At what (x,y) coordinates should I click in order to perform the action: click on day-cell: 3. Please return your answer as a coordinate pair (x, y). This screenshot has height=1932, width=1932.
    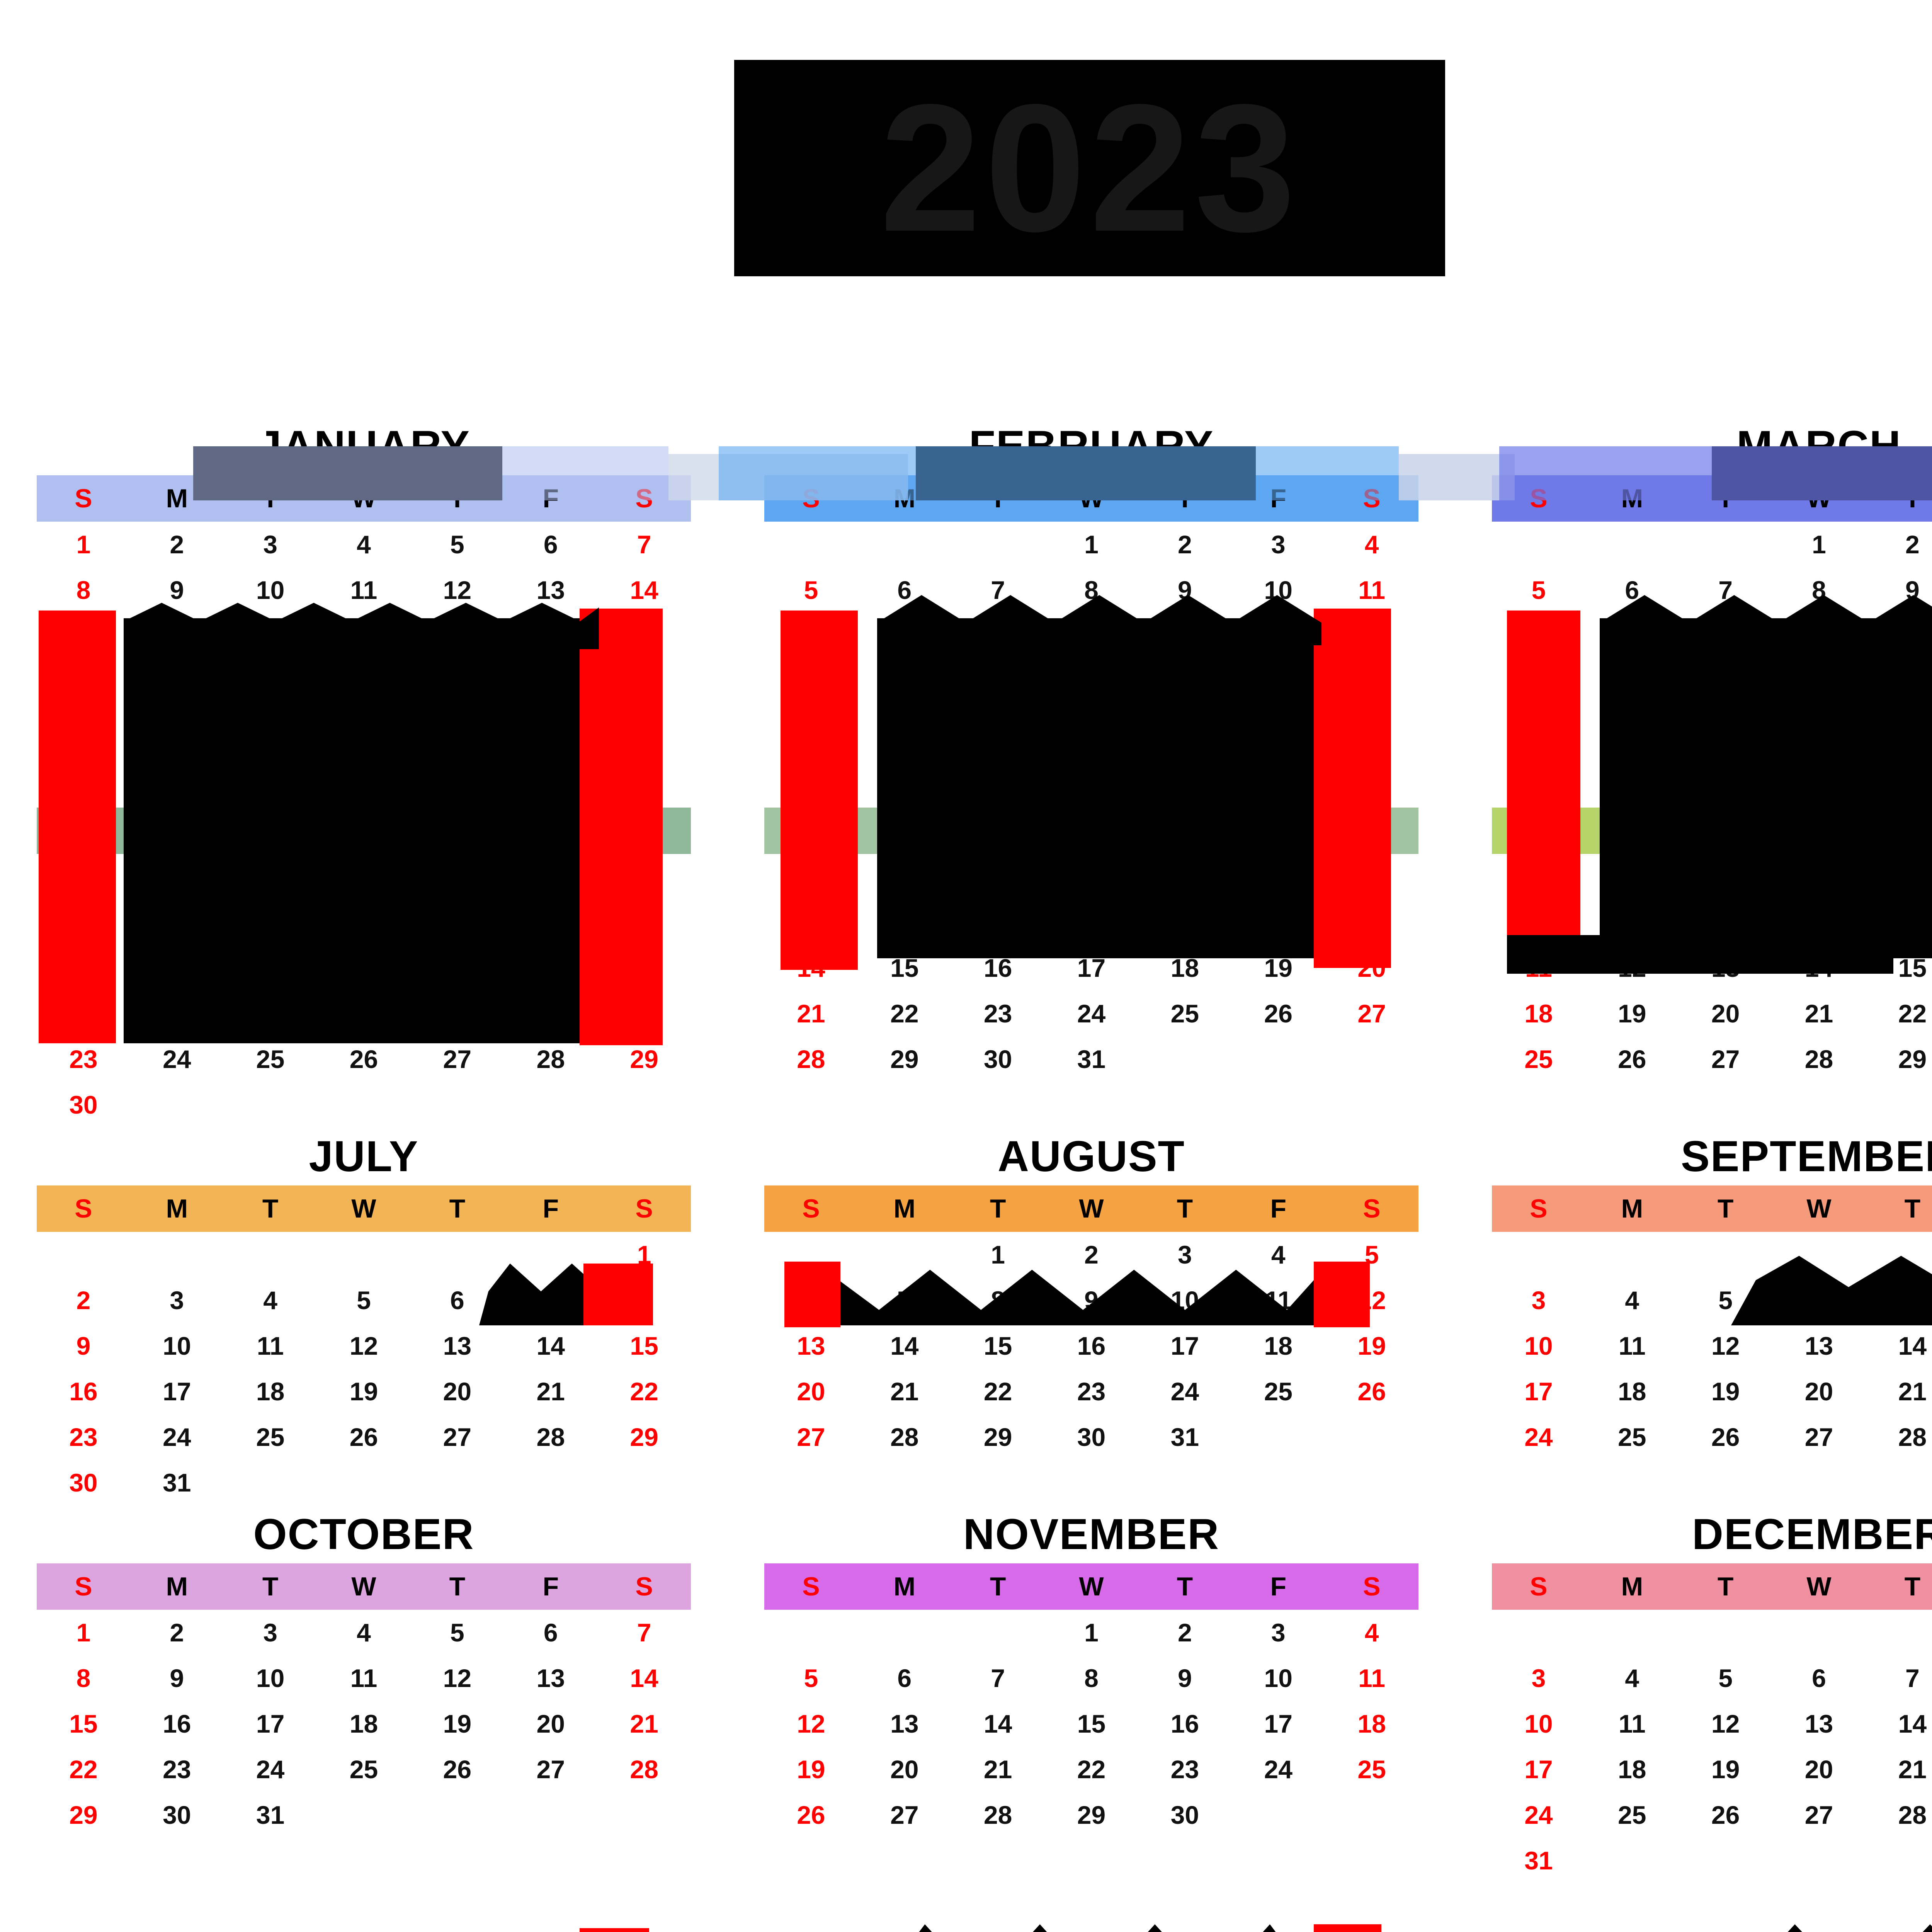
    Looking at the image, I should click on (1539, 1300).